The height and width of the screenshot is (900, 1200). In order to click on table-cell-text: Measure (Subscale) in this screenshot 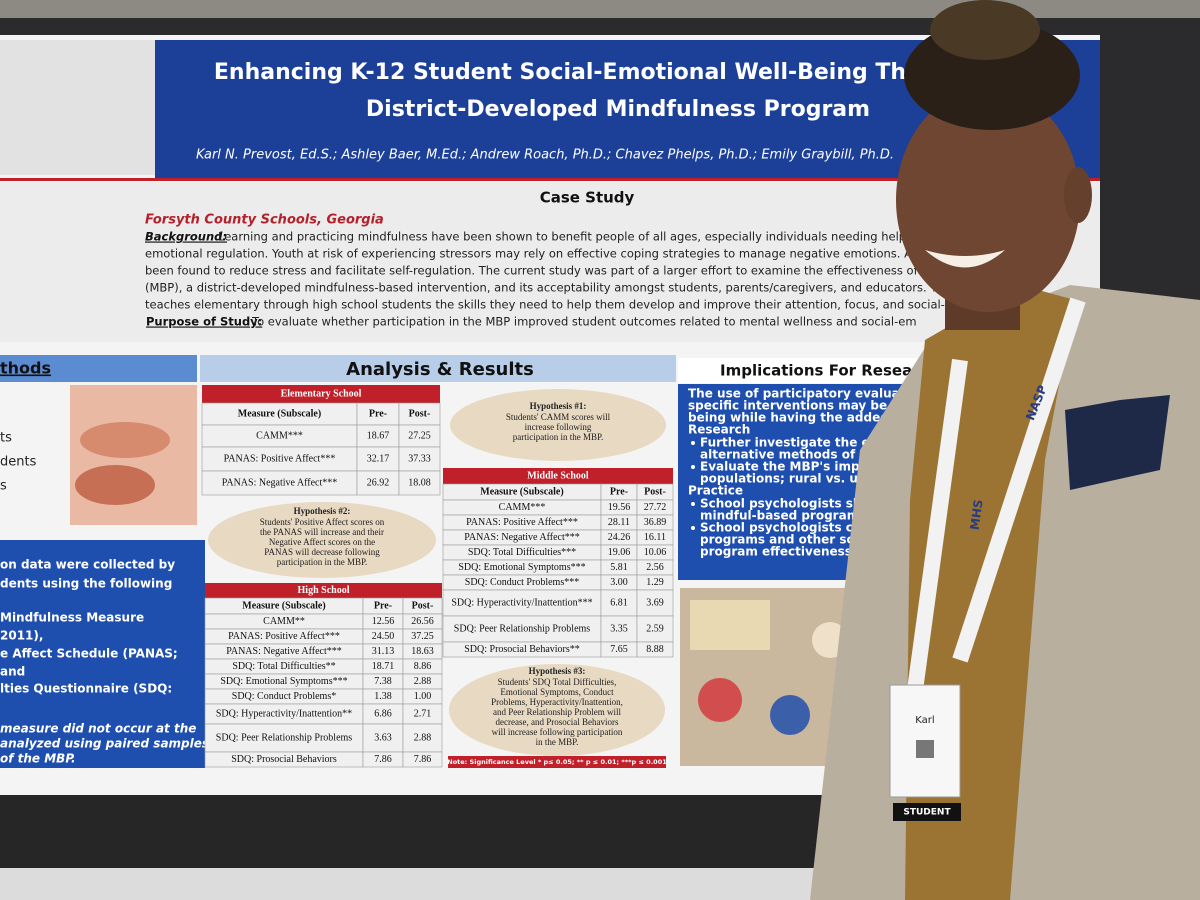, I will do `click(521, 491)`.